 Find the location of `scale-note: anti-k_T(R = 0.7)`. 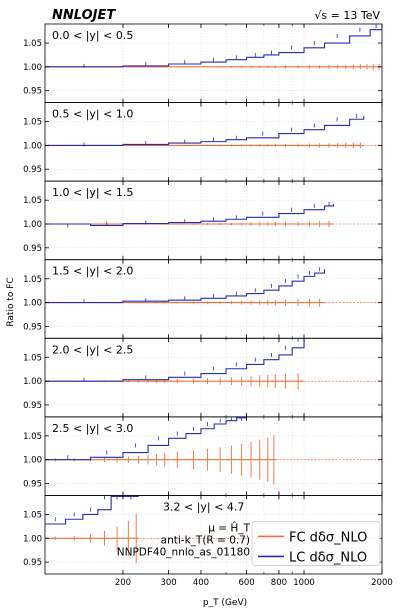

scale-note: anti-k_T(R = 0.7) is located at coordinates (205, 540).